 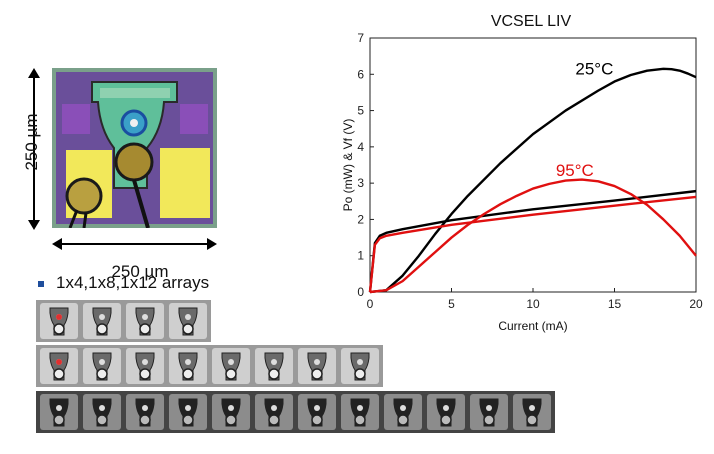 What do you see at coordinates (360, 183) in the screenshot?
I see `y-tick-label: 3` at bounding box center [360, 183].